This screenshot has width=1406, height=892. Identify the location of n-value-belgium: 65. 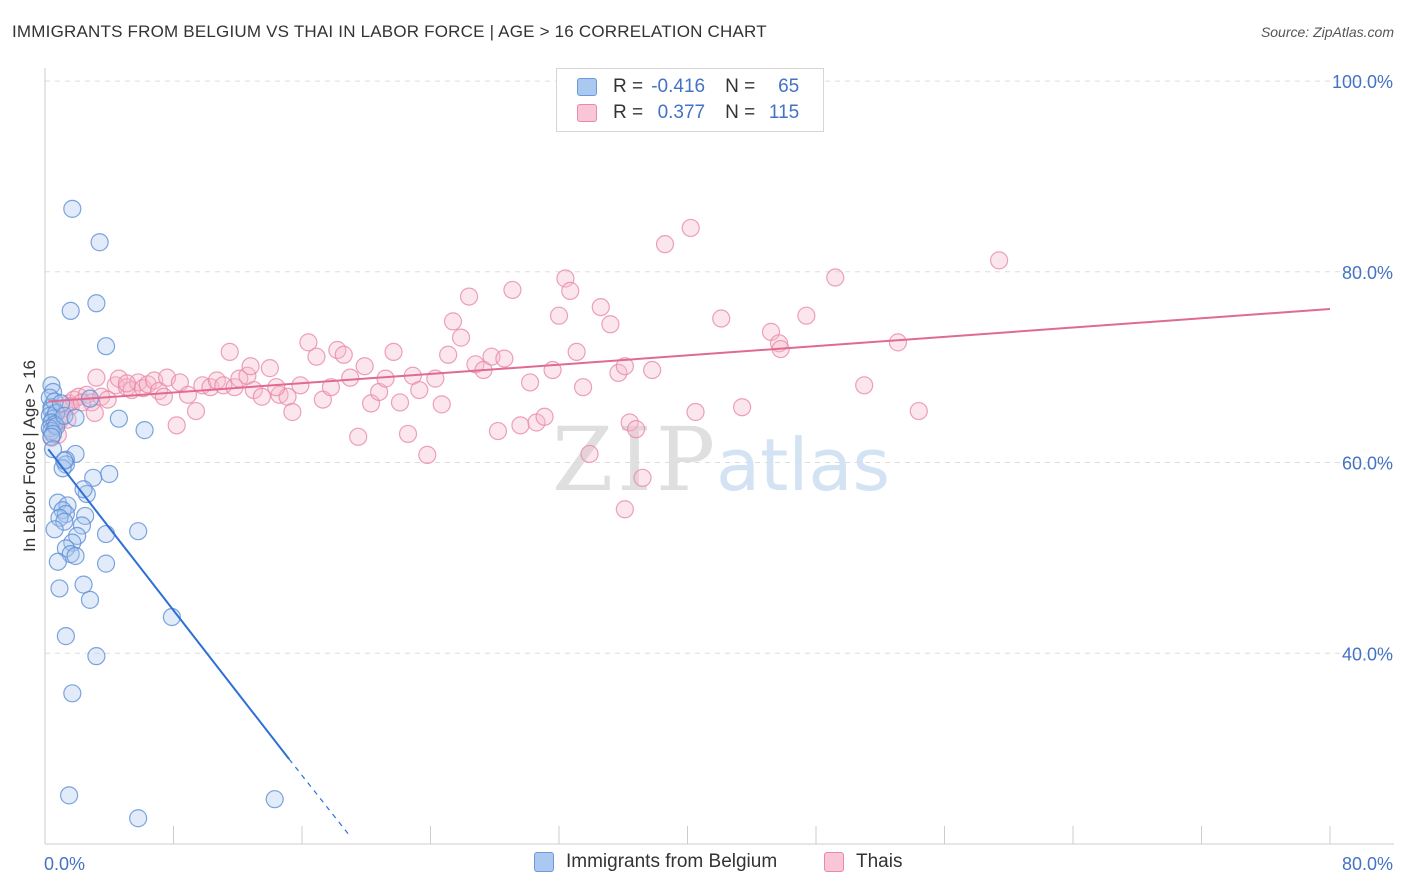
(789, 86).